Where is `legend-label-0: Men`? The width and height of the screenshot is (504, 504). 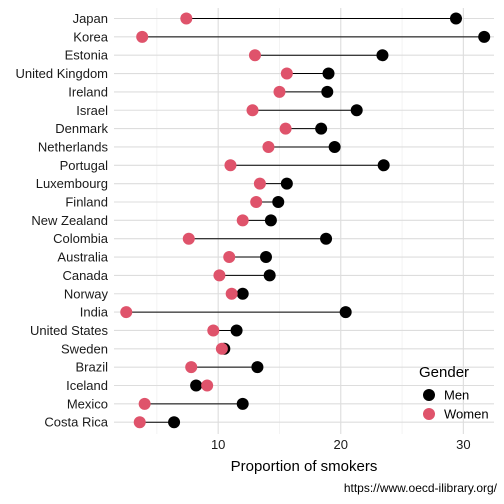
legend-label-0: Men is located at coordinates (456, 395).